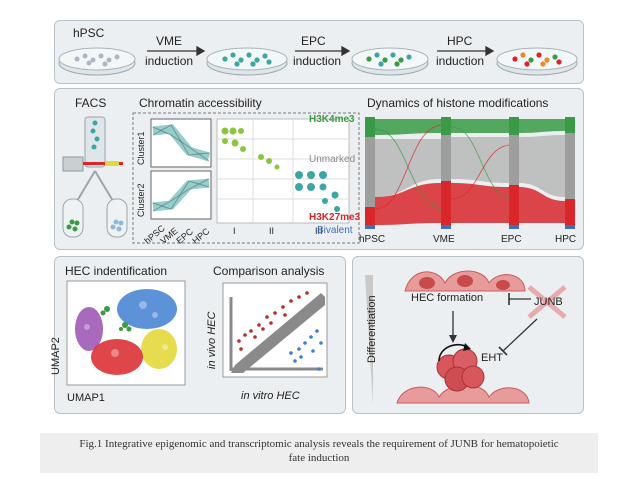 The height and width of the screenshot is (490, 638). I want to click on cluster1-label: Cluster1, so click(141, 148).